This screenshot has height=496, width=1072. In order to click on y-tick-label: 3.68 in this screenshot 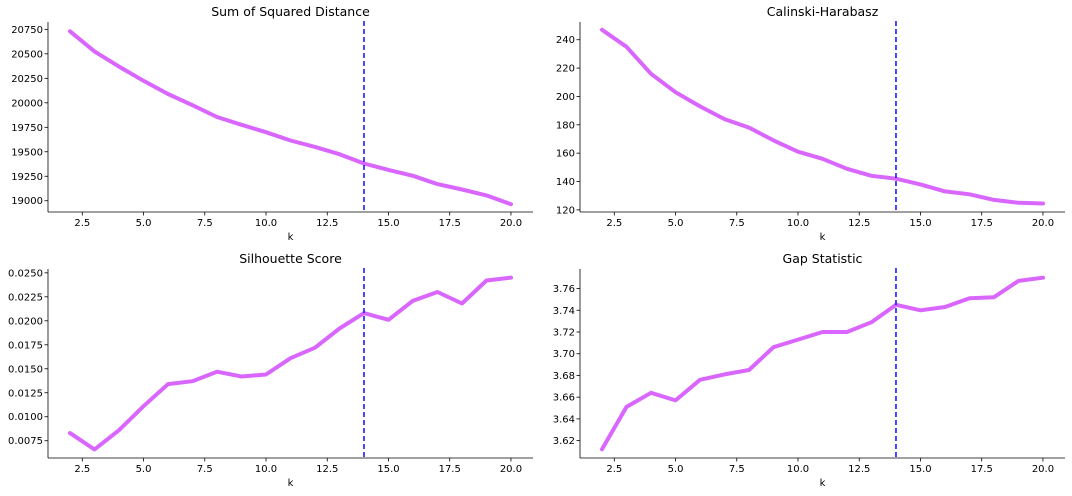, I will do `click(564, 376)`.